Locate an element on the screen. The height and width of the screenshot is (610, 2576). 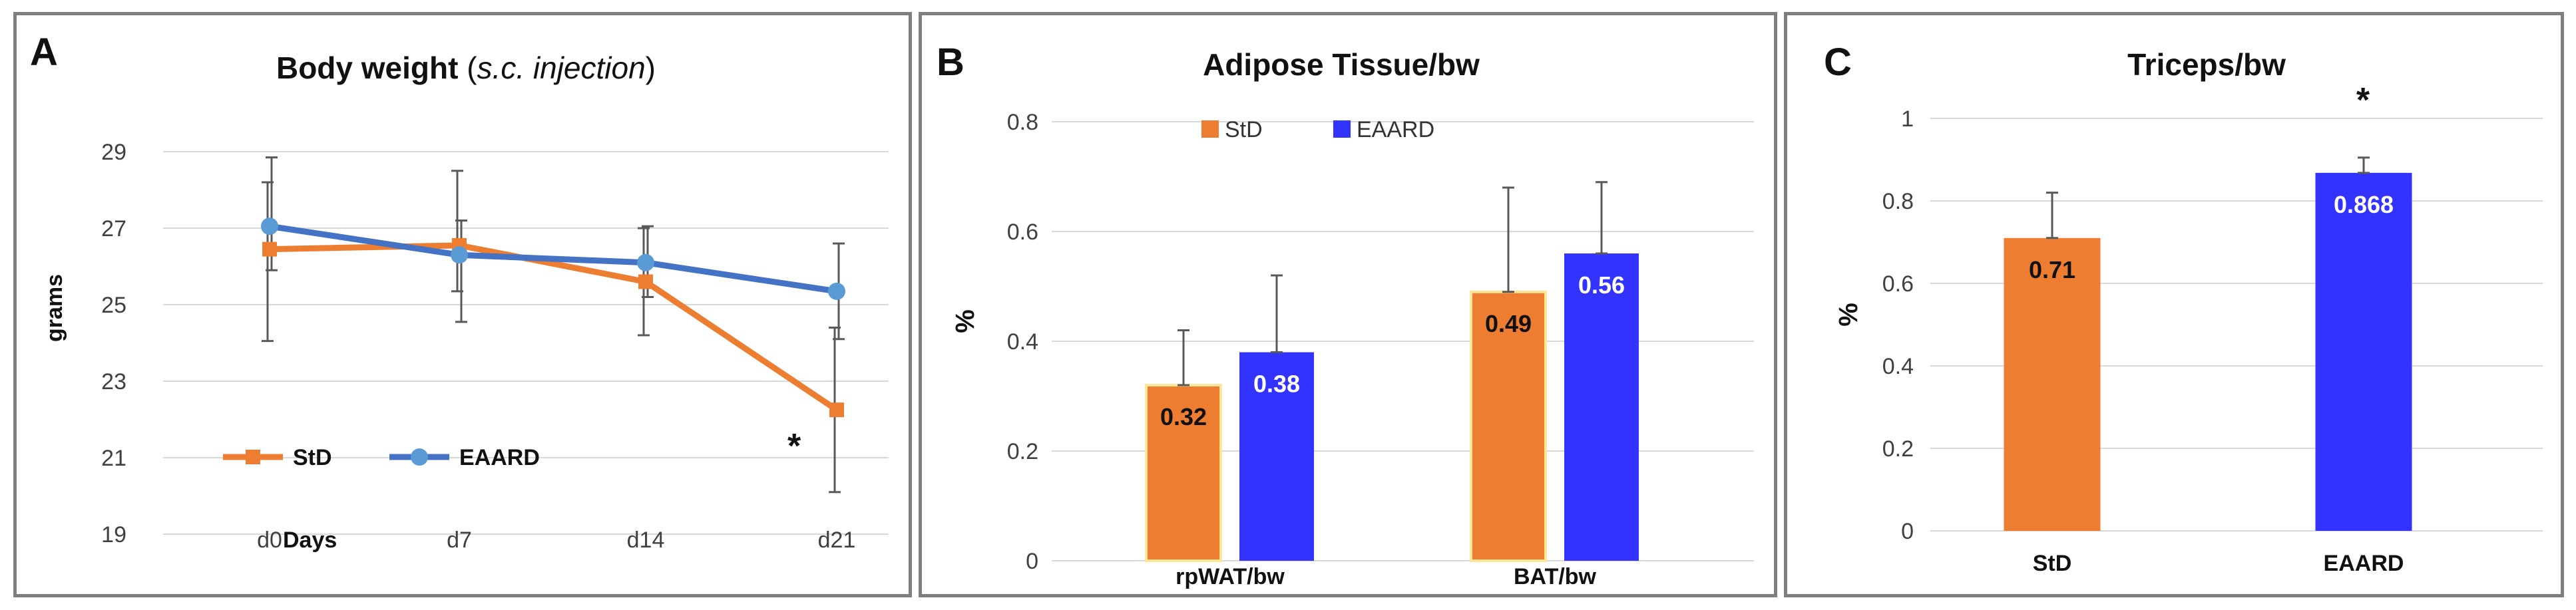
panel-a-letter: A is located at coordinates (44, 52).